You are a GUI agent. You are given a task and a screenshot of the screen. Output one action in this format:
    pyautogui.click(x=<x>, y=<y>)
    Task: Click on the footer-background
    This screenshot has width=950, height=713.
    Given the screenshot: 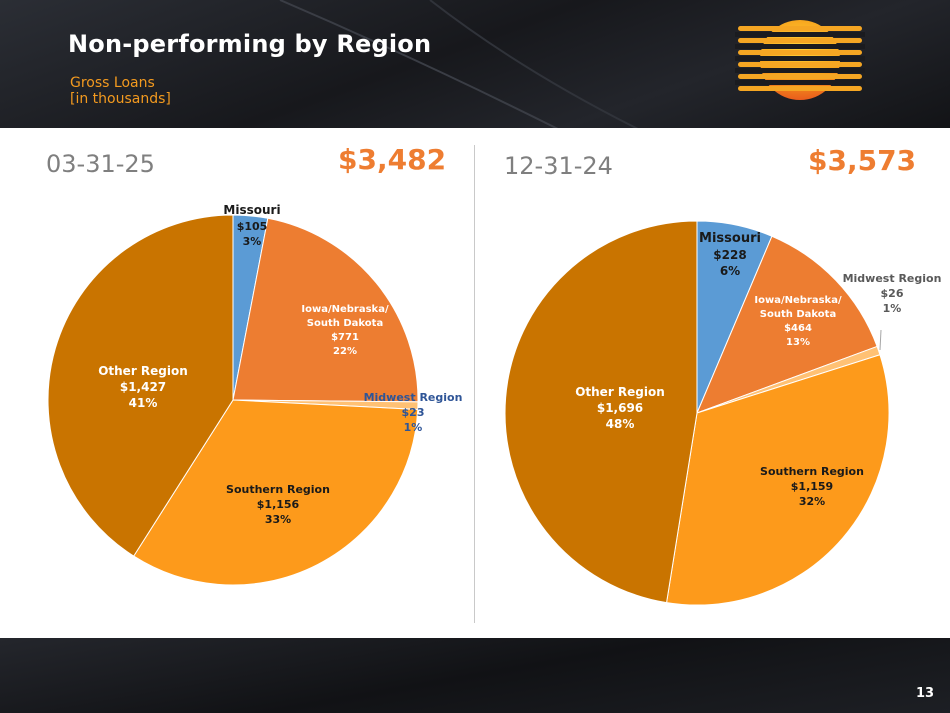 What is the action you would take?
    pyautogui.click(x=475, y=675)
    